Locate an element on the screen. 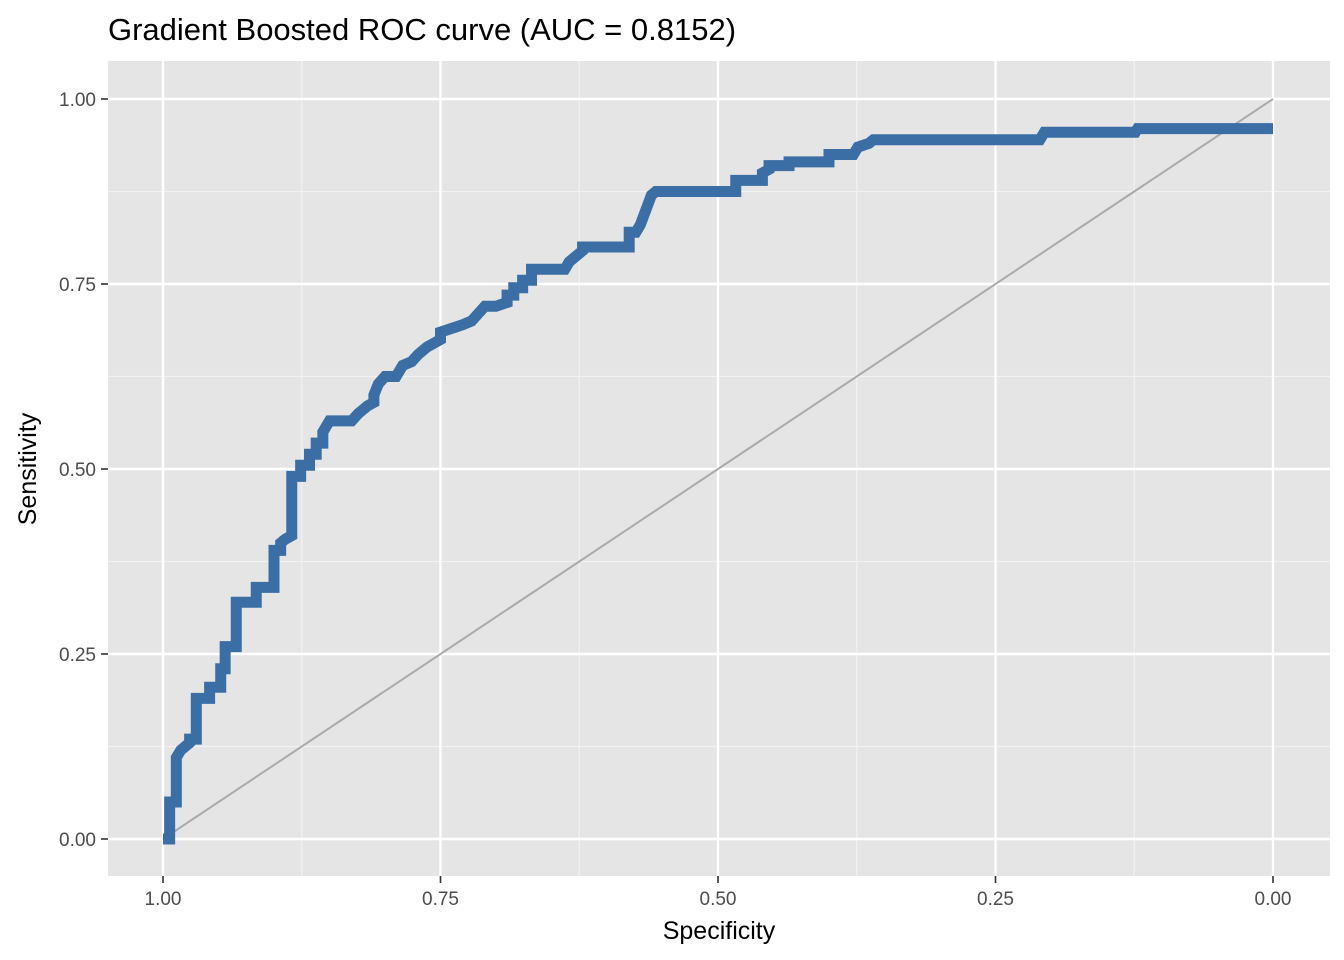  y-tick-label: 0.25 is located at coordinates (77, 655).